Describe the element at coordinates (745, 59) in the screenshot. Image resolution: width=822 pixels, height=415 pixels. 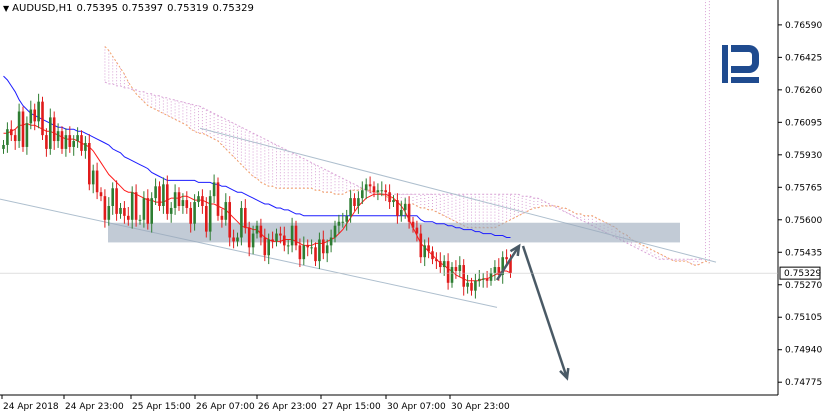
I see `logo-bowl` at that location.